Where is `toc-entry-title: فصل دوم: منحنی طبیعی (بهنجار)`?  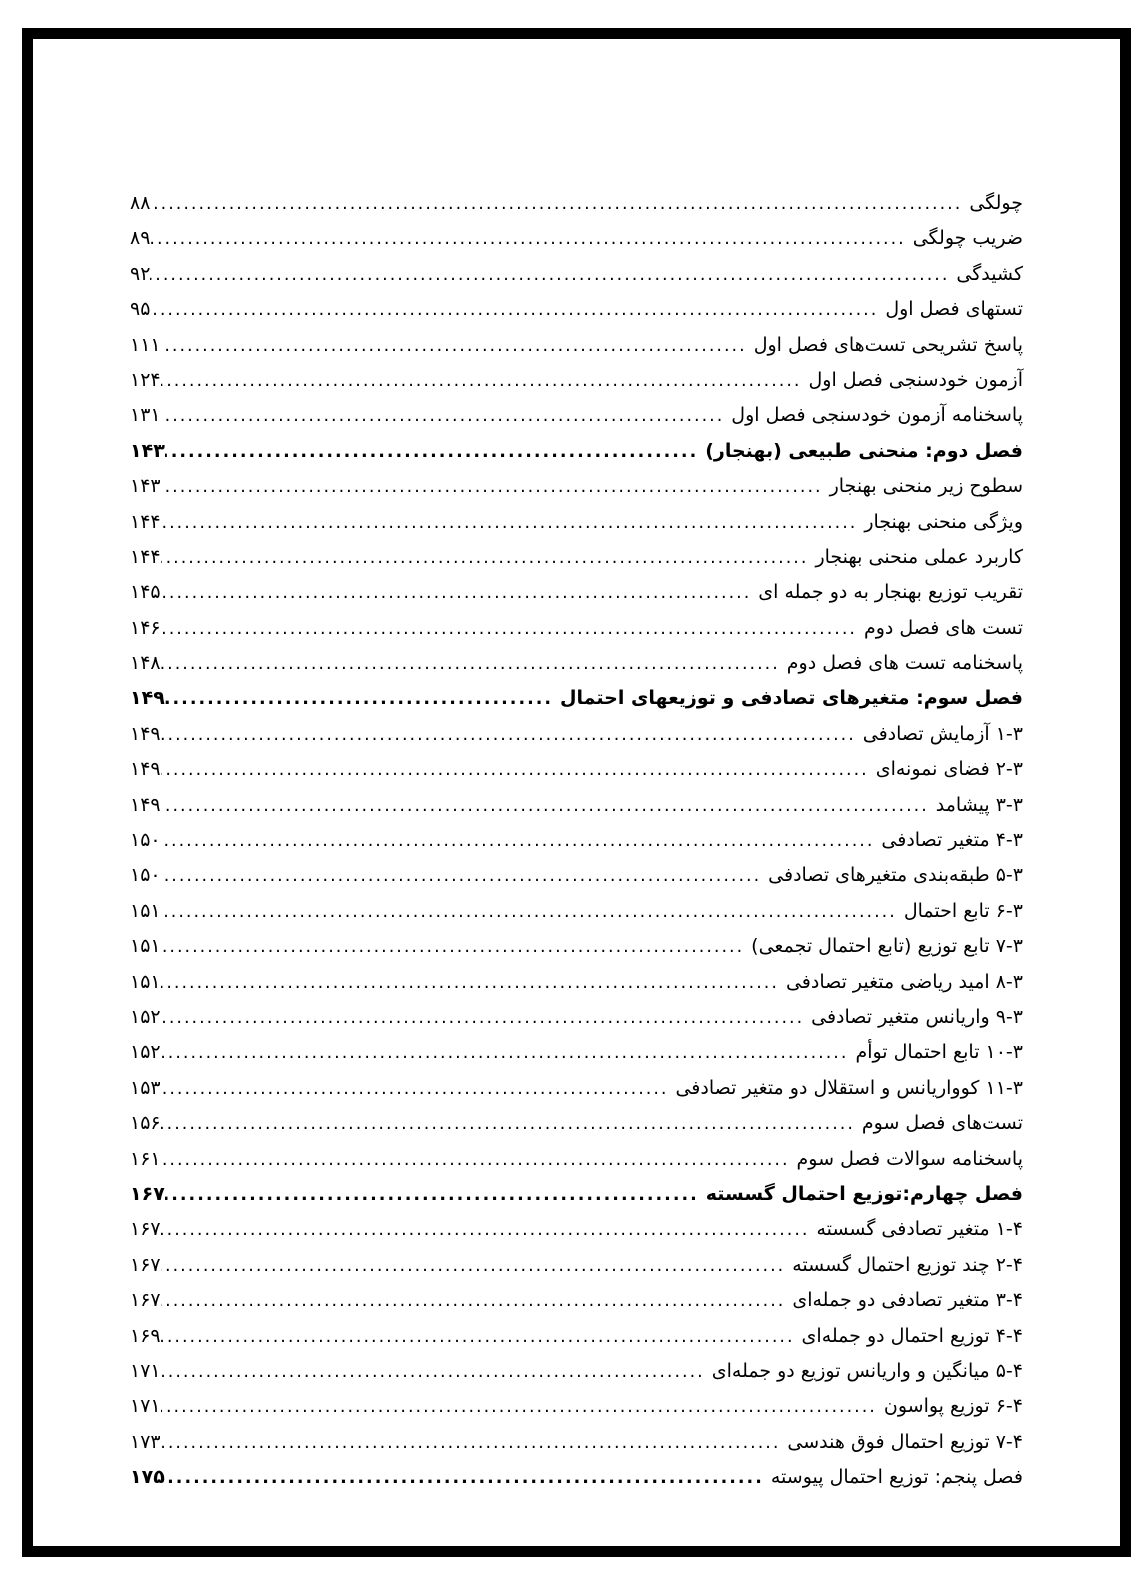 toc-entry-title: فصل دوم: منحنی طبیعی (بهنجار) is located at coordinates (864, 450).